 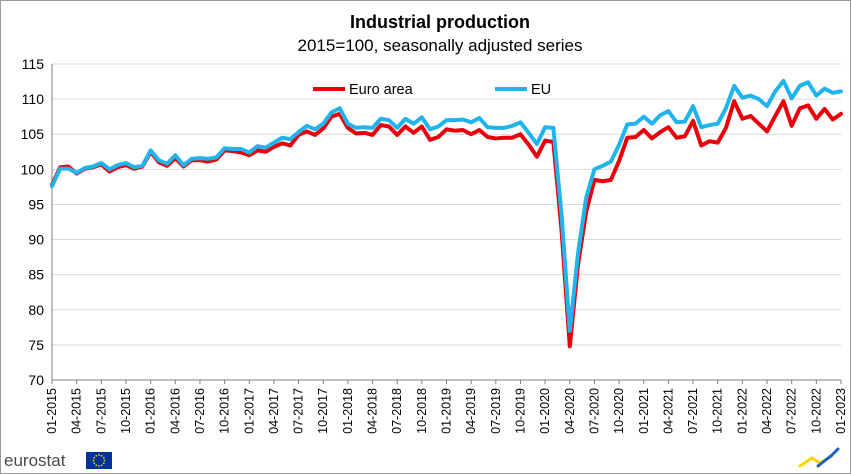 I want to click on x-tick-label-01-2017: 01-2017, so click(x=249, y=411).